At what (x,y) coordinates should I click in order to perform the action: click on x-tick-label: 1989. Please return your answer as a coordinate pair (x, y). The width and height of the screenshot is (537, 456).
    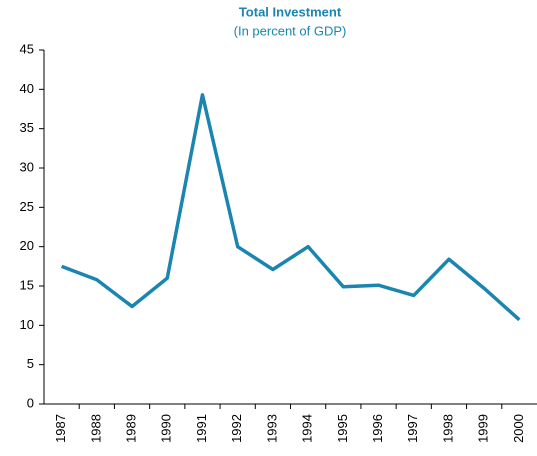
    Looking at the image, I should click on (130, 428).